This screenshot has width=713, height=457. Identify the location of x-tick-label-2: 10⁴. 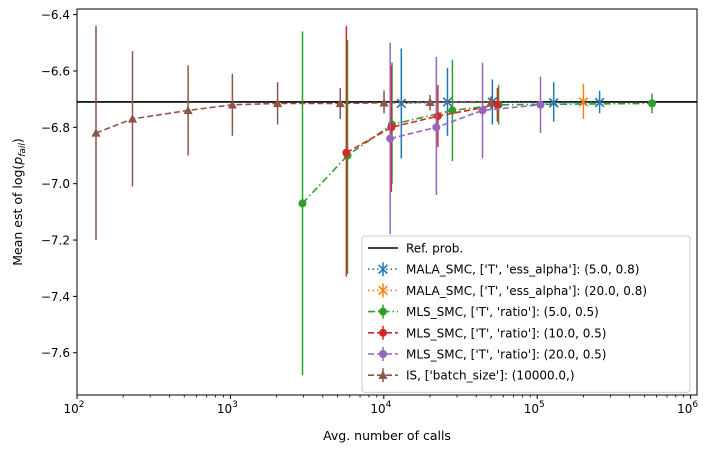
(380, 408).